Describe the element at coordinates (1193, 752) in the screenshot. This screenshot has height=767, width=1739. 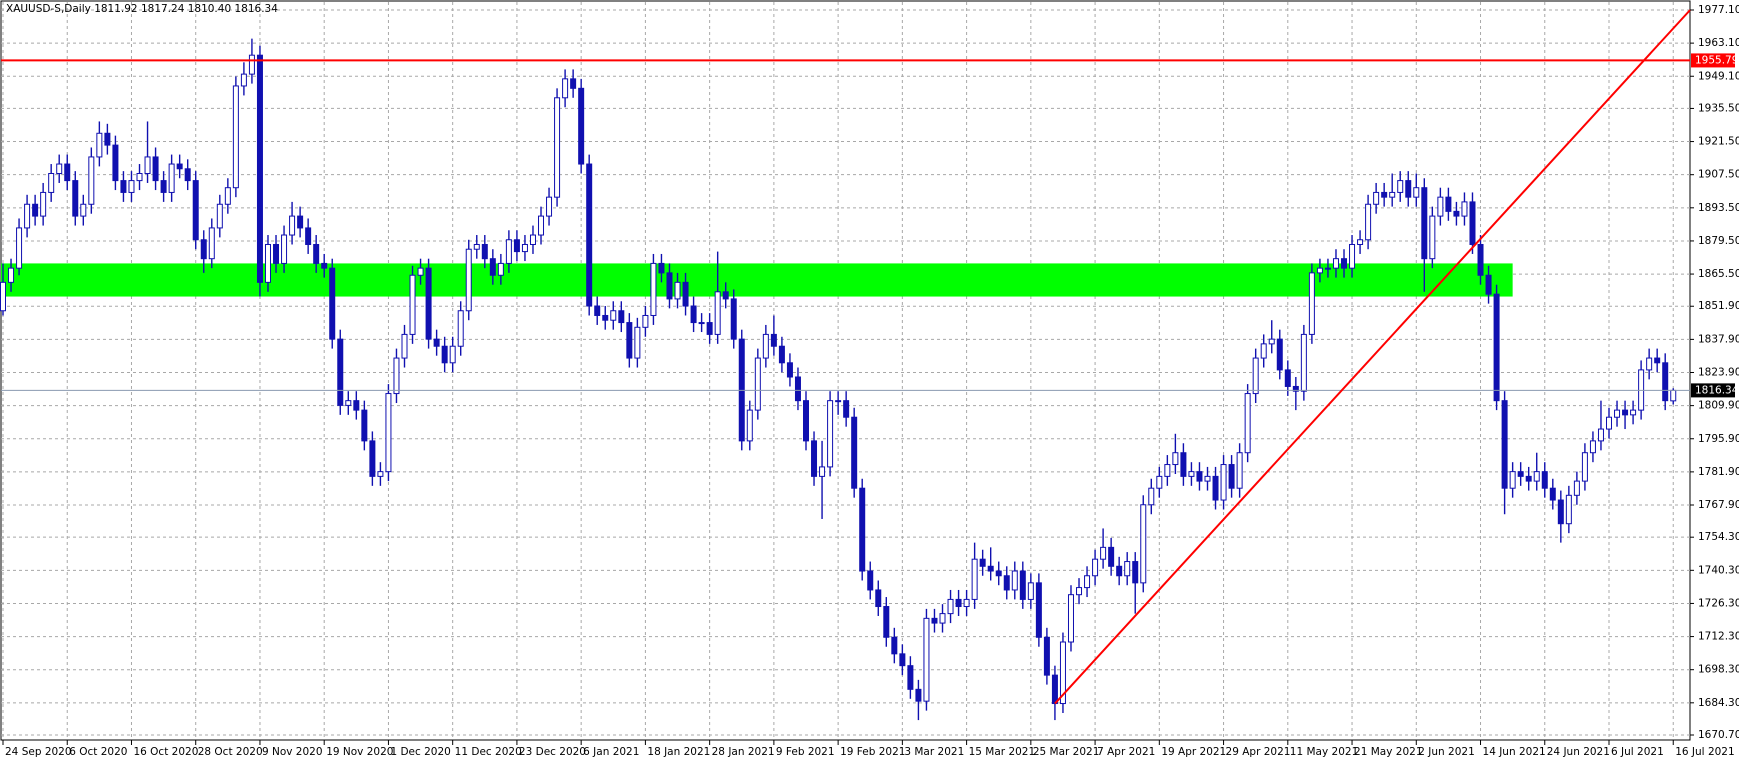
I see `x-tick-label: 19 Apr 2021` at that location.